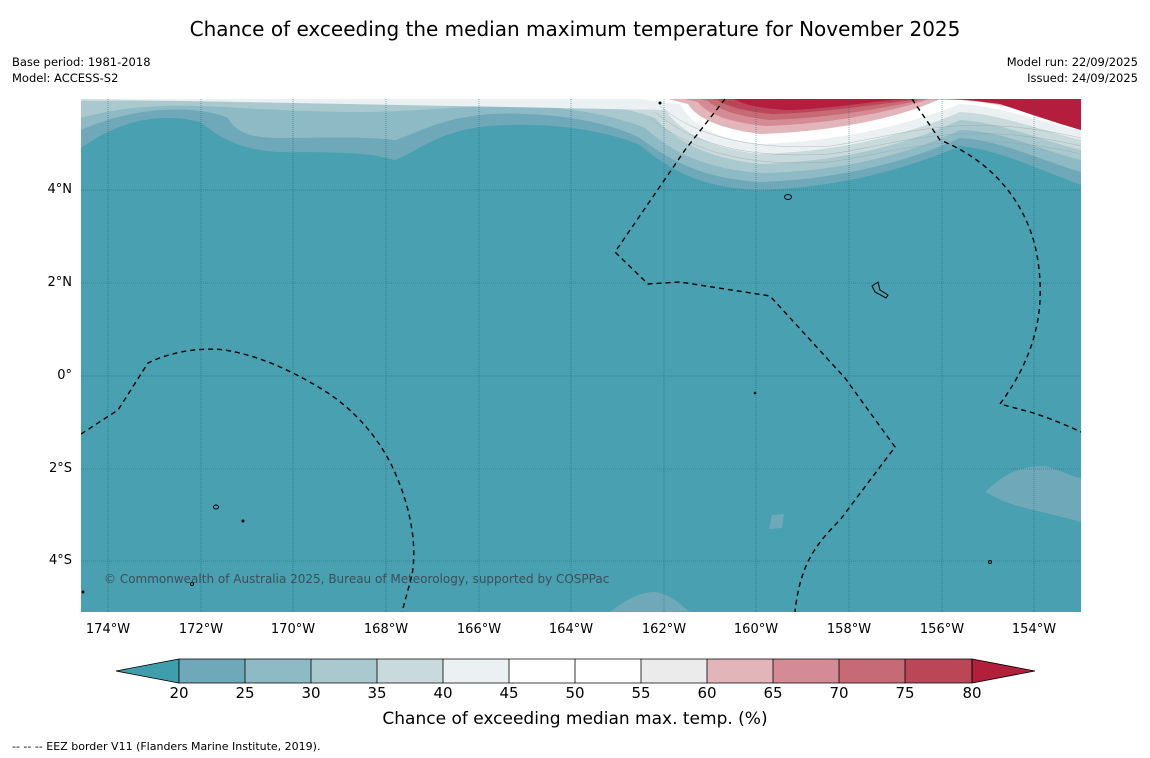 The width and height of the screenshot is (1150, 758). What do you see at coordinates (179, 693) in the screenshot?
I see `colorbar-tick-label: 20` at bounding box center [179, 693].